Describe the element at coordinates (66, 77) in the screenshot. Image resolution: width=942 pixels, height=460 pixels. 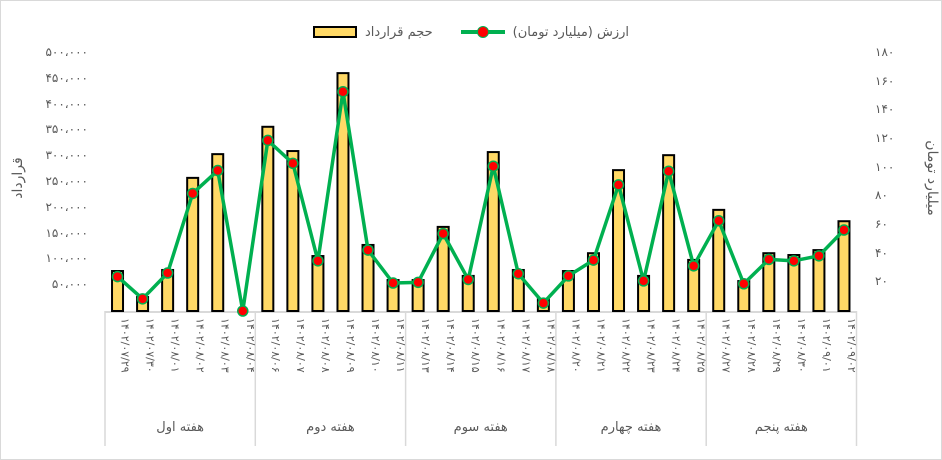
I see `left-axis-tick: ۴۵۰،۰۰۰` at that location.